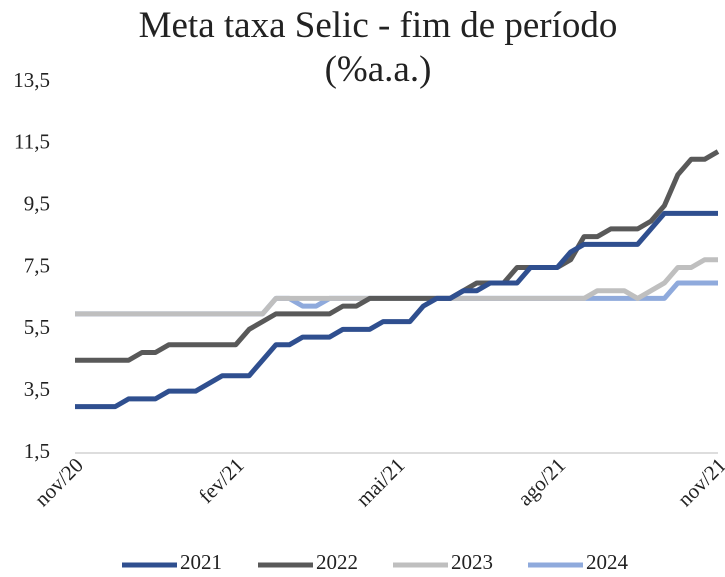  What do you see at coordinates (472, 562) in the screenshot?
I see `legend-label: 2023` at bounding box center [472, 562].